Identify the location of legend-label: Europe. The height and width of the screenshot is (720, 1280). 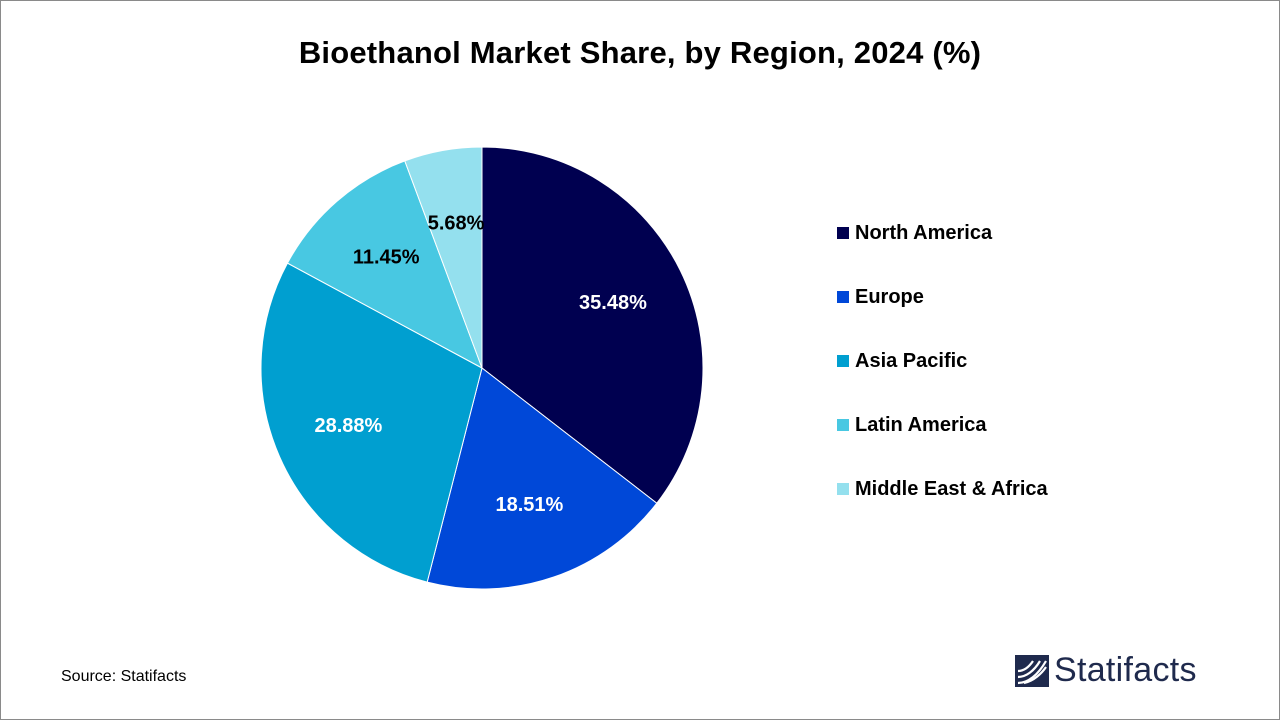
(889, 297).